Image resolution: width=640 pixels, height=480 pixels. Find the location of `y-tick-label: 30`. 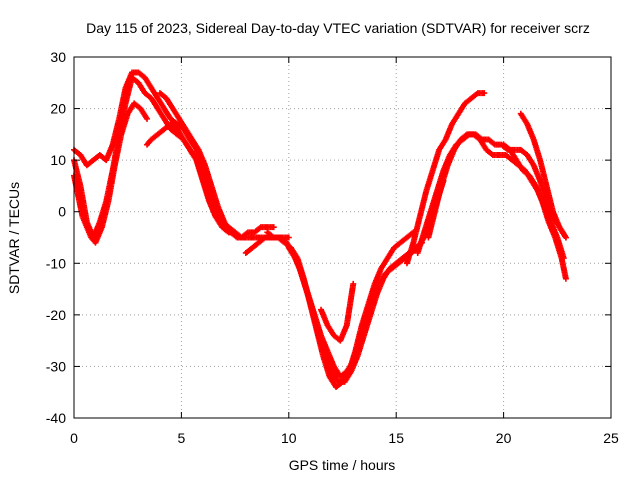

y-tick-label: 30 is located at coordinates (58, 57).